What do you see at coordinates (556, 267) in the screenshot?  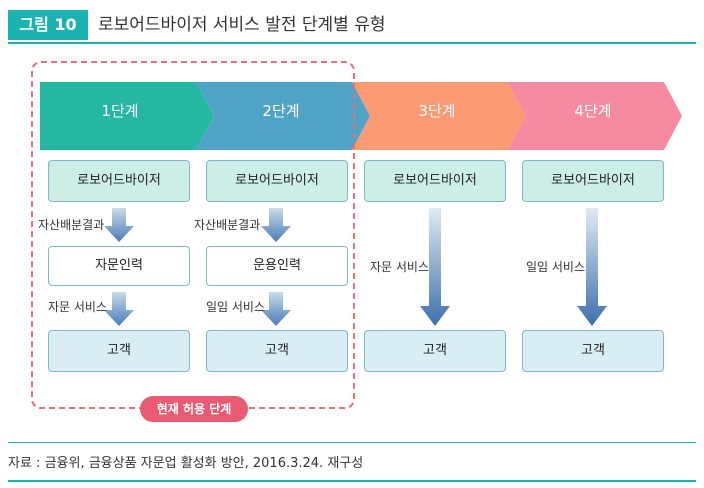 I see `stage-4-service-label: 일임 서비스` at bounding box center [556, 267].